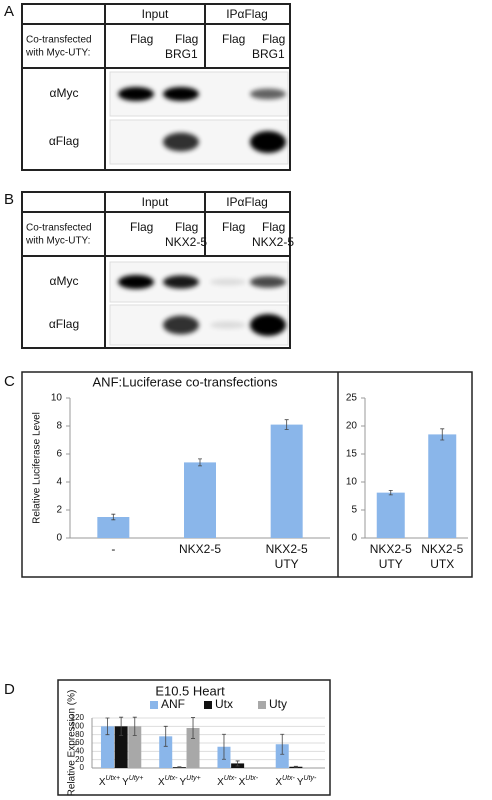 This screenshot has width=492, height=800. I want to click on superscript: Uty-, so click(311, 778).